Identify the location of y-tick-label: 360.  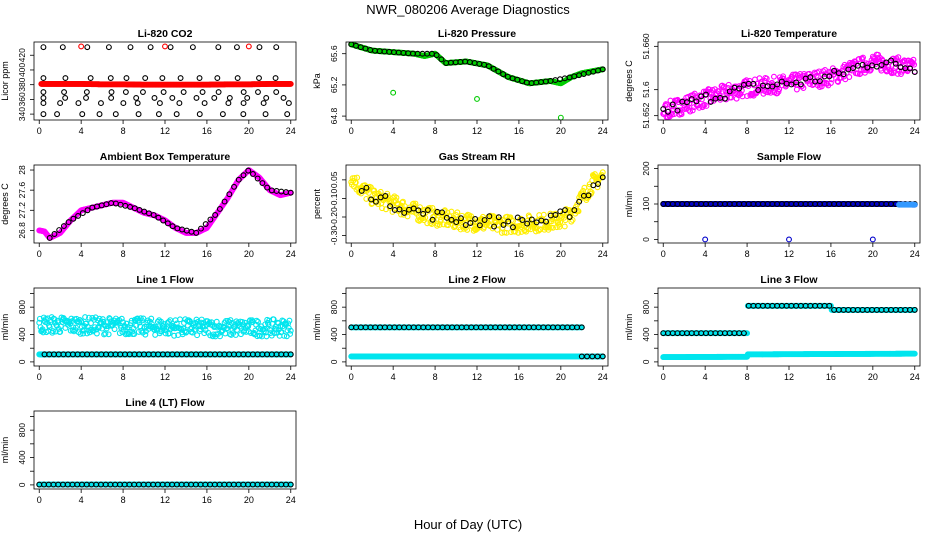
(22, 99).